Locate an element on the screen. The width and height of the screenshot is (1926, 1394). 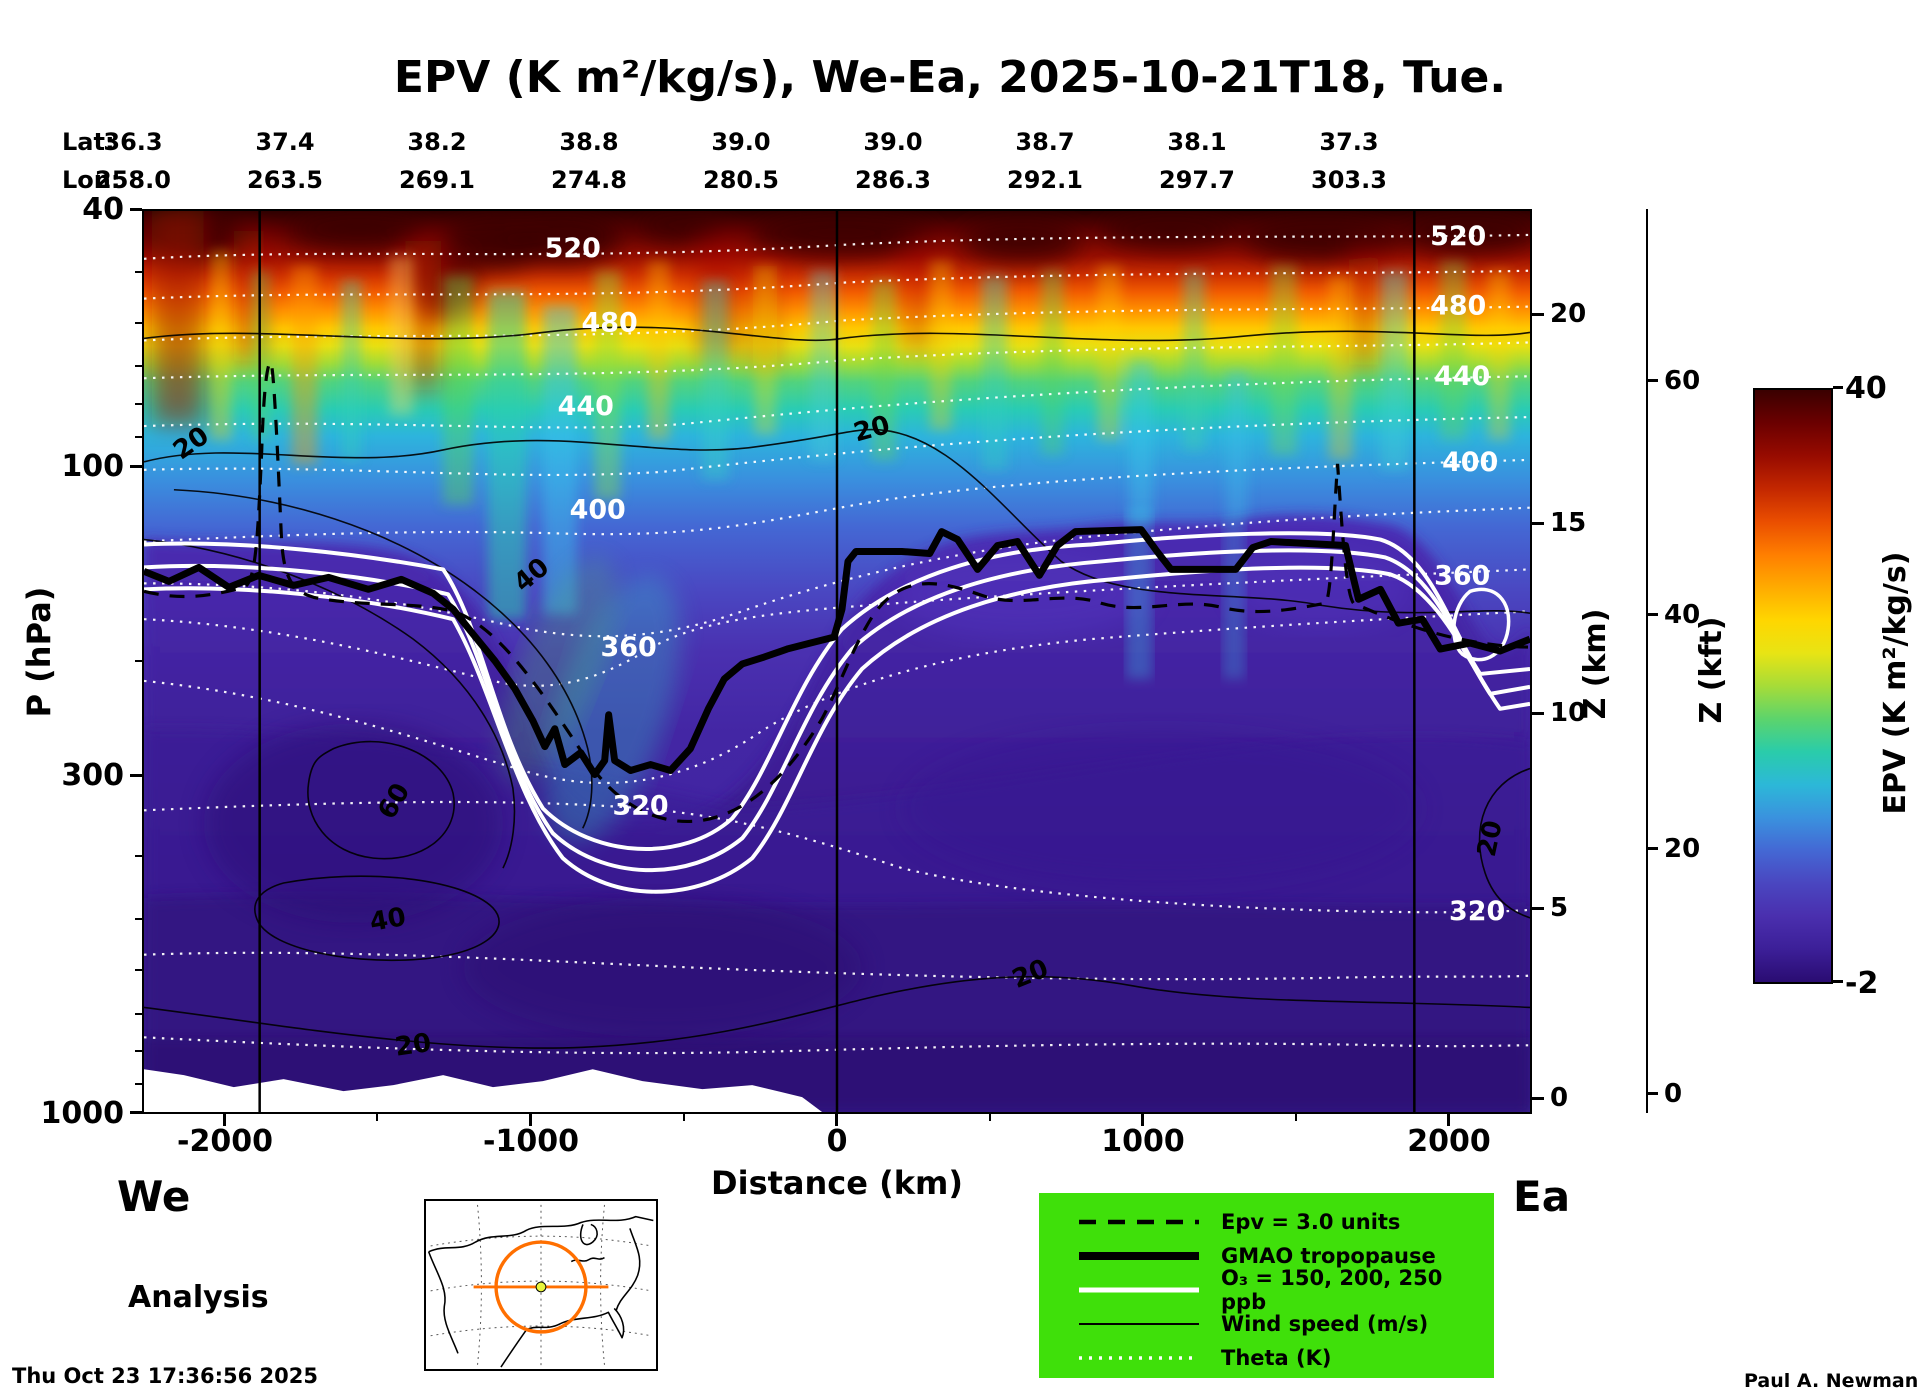
zkft-tick-label: 0 is located at coordinates (1673, 1094).